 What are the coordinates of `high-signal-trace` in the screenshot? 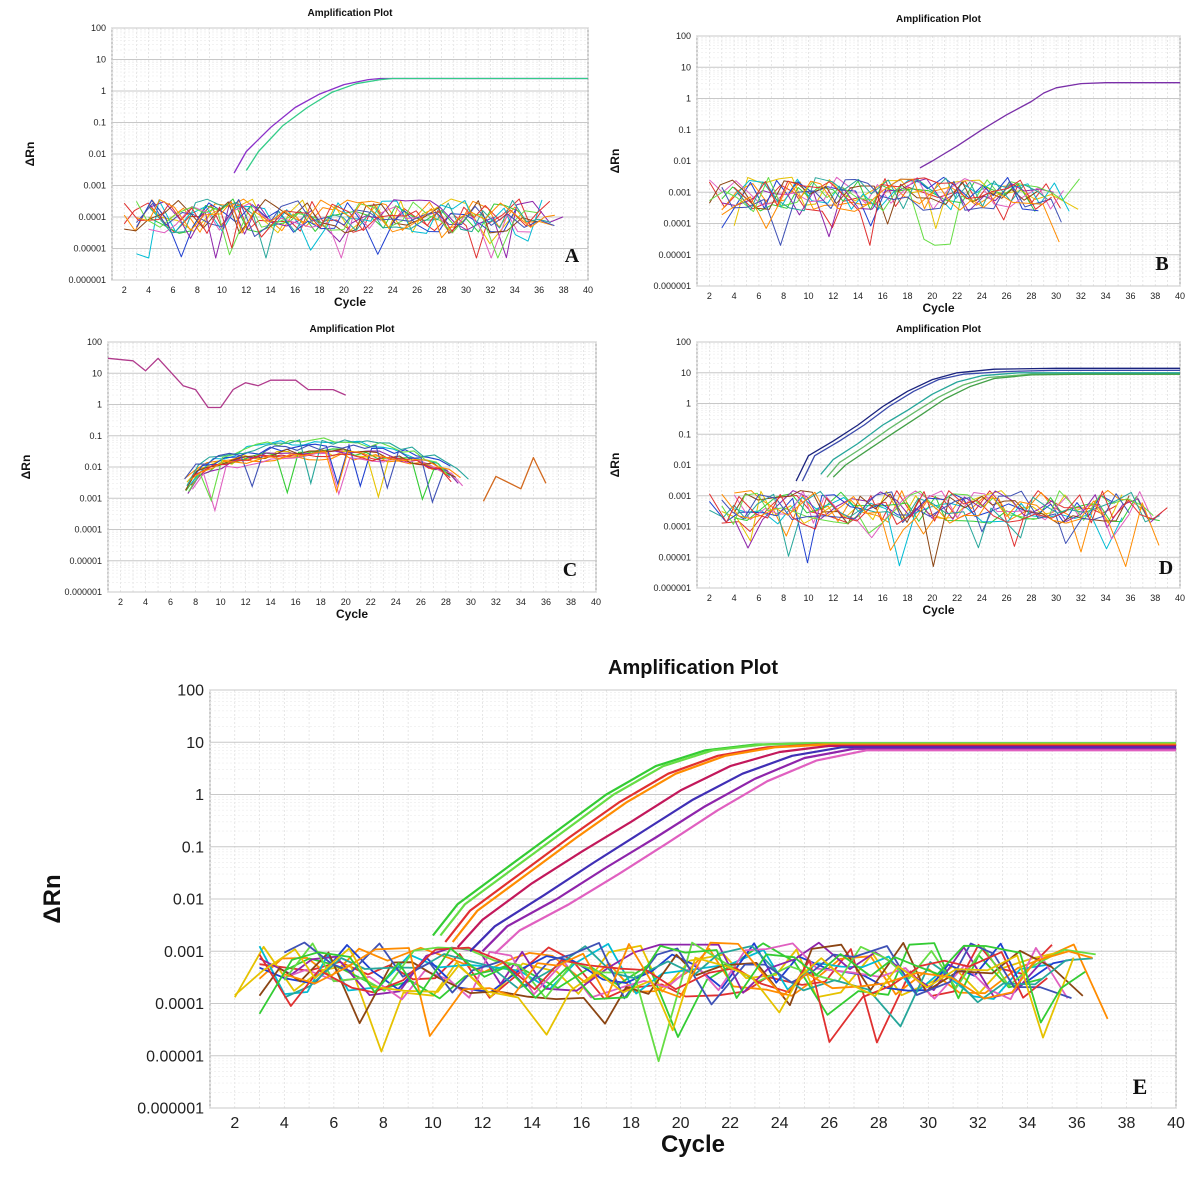 It's located at (226, 383).